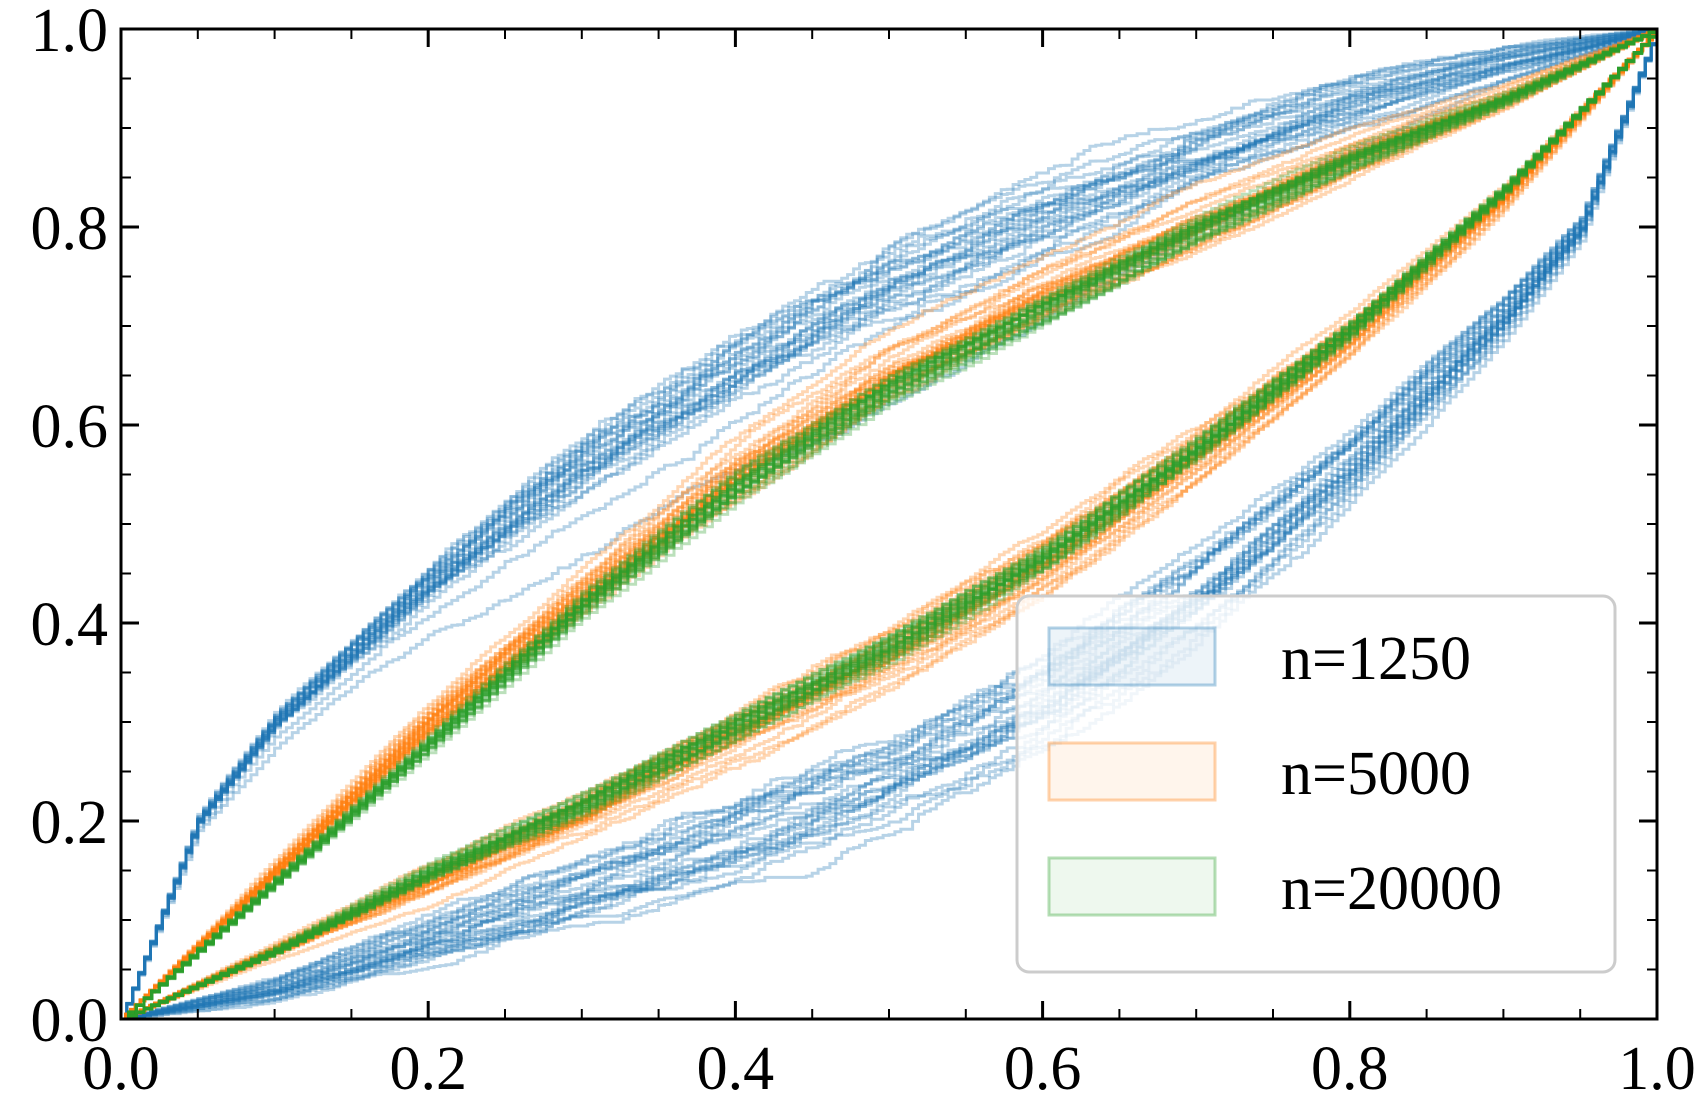 Image resolution: width=1701 pixels, height=1101 pixels. What do you see at coordinates (1657, 1068) in the screenshot?
I see `x-tick-label: 1.0` at bounding box center [1657, 1068].